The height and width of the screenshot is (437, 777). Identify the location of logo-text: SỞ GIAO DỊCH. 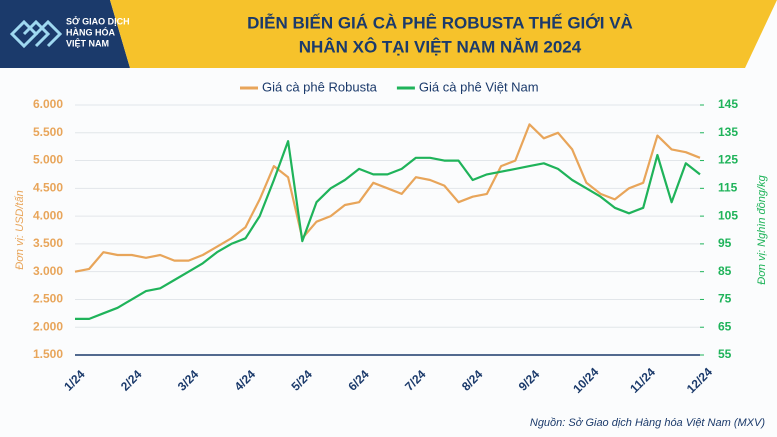
(98, 20).